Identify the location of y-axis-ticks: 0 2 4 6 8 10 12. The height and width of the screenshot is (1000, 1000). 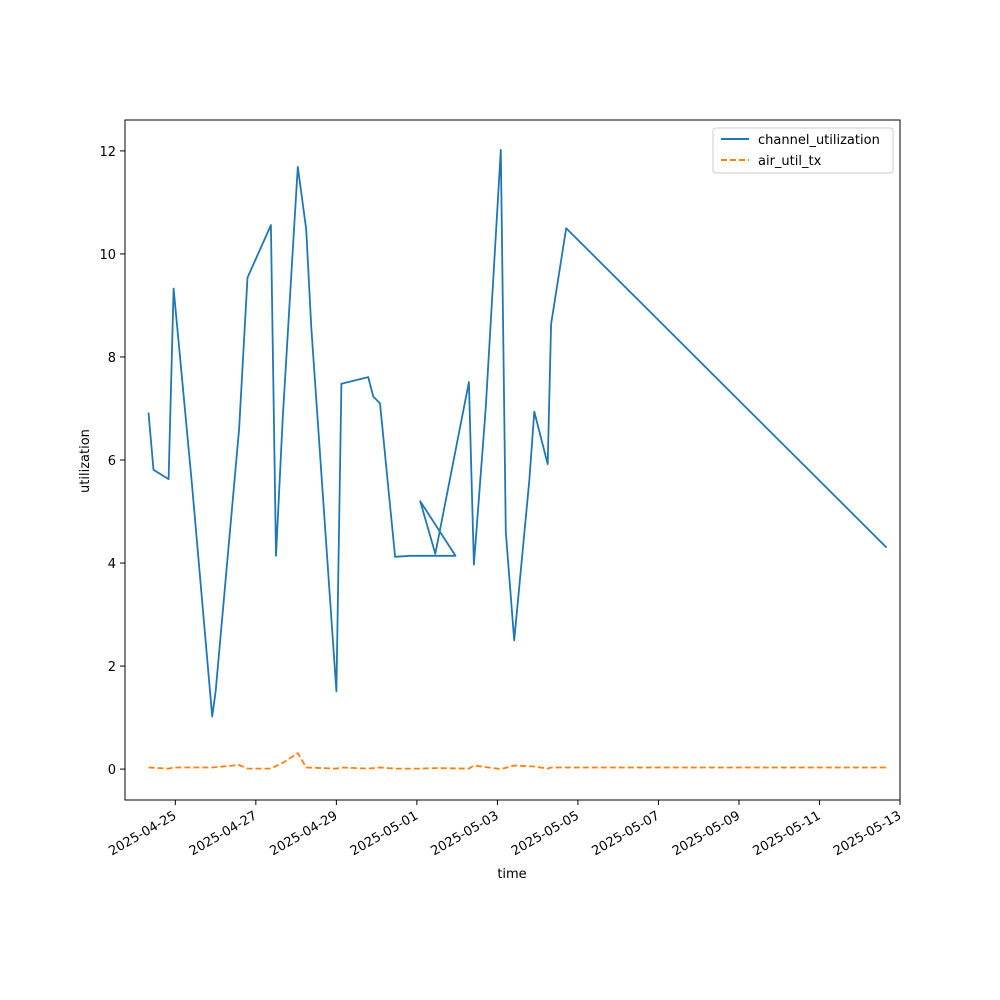
(112, 461).